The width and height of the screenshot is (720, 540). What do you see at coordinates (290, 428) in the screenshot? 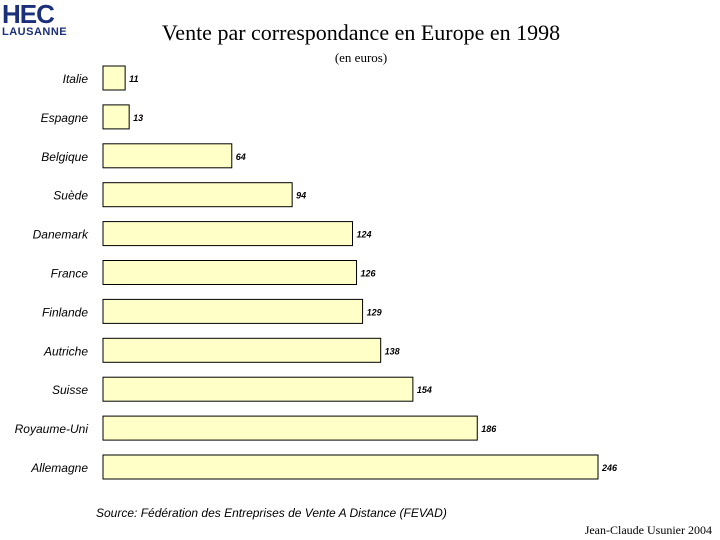
I see `bar-royaume-uni` at bounding box center [290, 428].